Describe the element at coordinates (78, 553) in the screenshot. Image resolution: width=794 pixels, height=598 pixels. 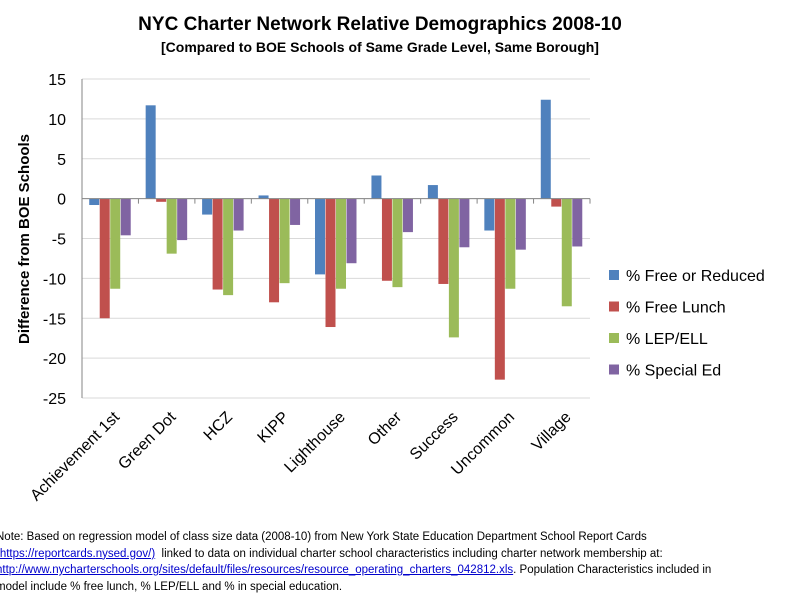
I see `report-cards-link: (https://reportcards.nysed.gov/)` at that location.